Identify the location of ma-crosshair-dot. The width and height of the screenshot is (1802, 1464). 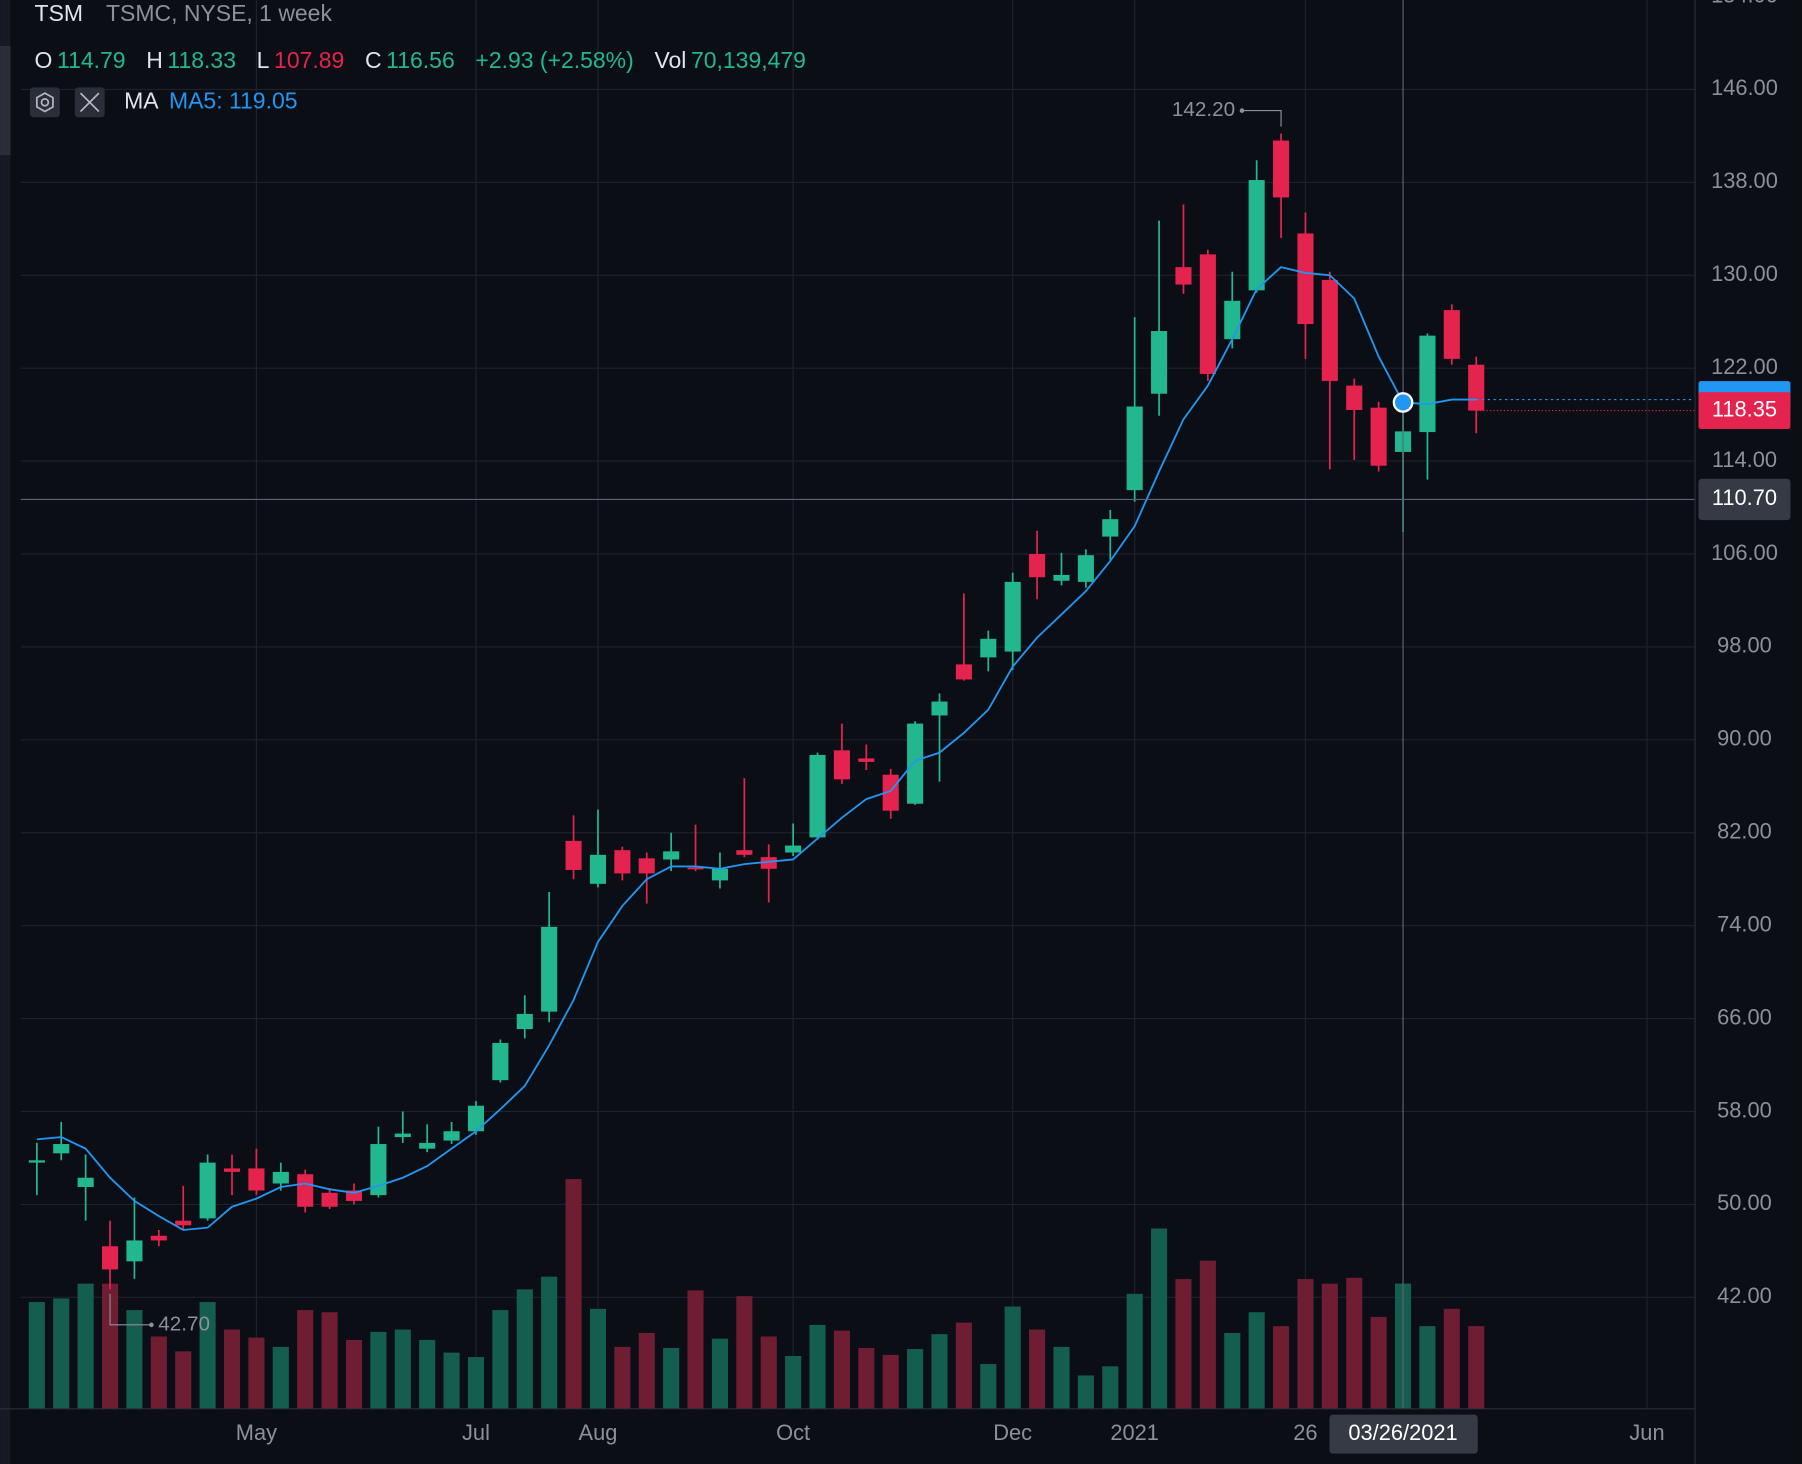
(1403, 402).